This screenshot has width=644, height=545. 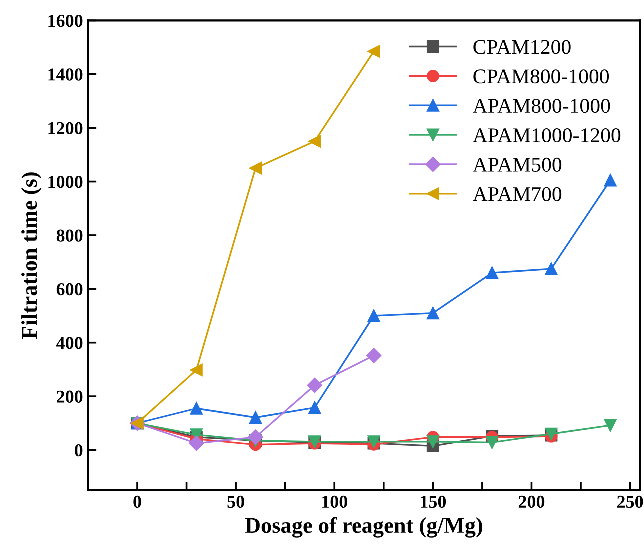 What do you see at coordinates (631, 502) in the screenshot?
I see `x-tick-label: 250` at bounding box center [631, 502].